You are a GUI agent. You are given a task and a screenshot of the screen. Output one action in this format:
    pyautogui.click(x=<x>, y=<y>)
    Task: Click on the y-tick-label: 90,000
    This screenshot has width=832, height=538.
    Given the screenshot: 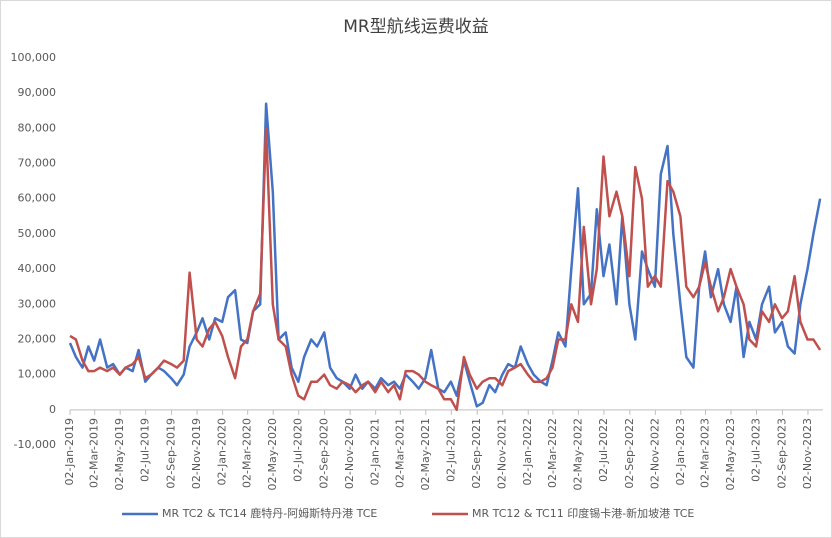 What is the action you would take?
    pyautogui.click(x=37, y=92)
    